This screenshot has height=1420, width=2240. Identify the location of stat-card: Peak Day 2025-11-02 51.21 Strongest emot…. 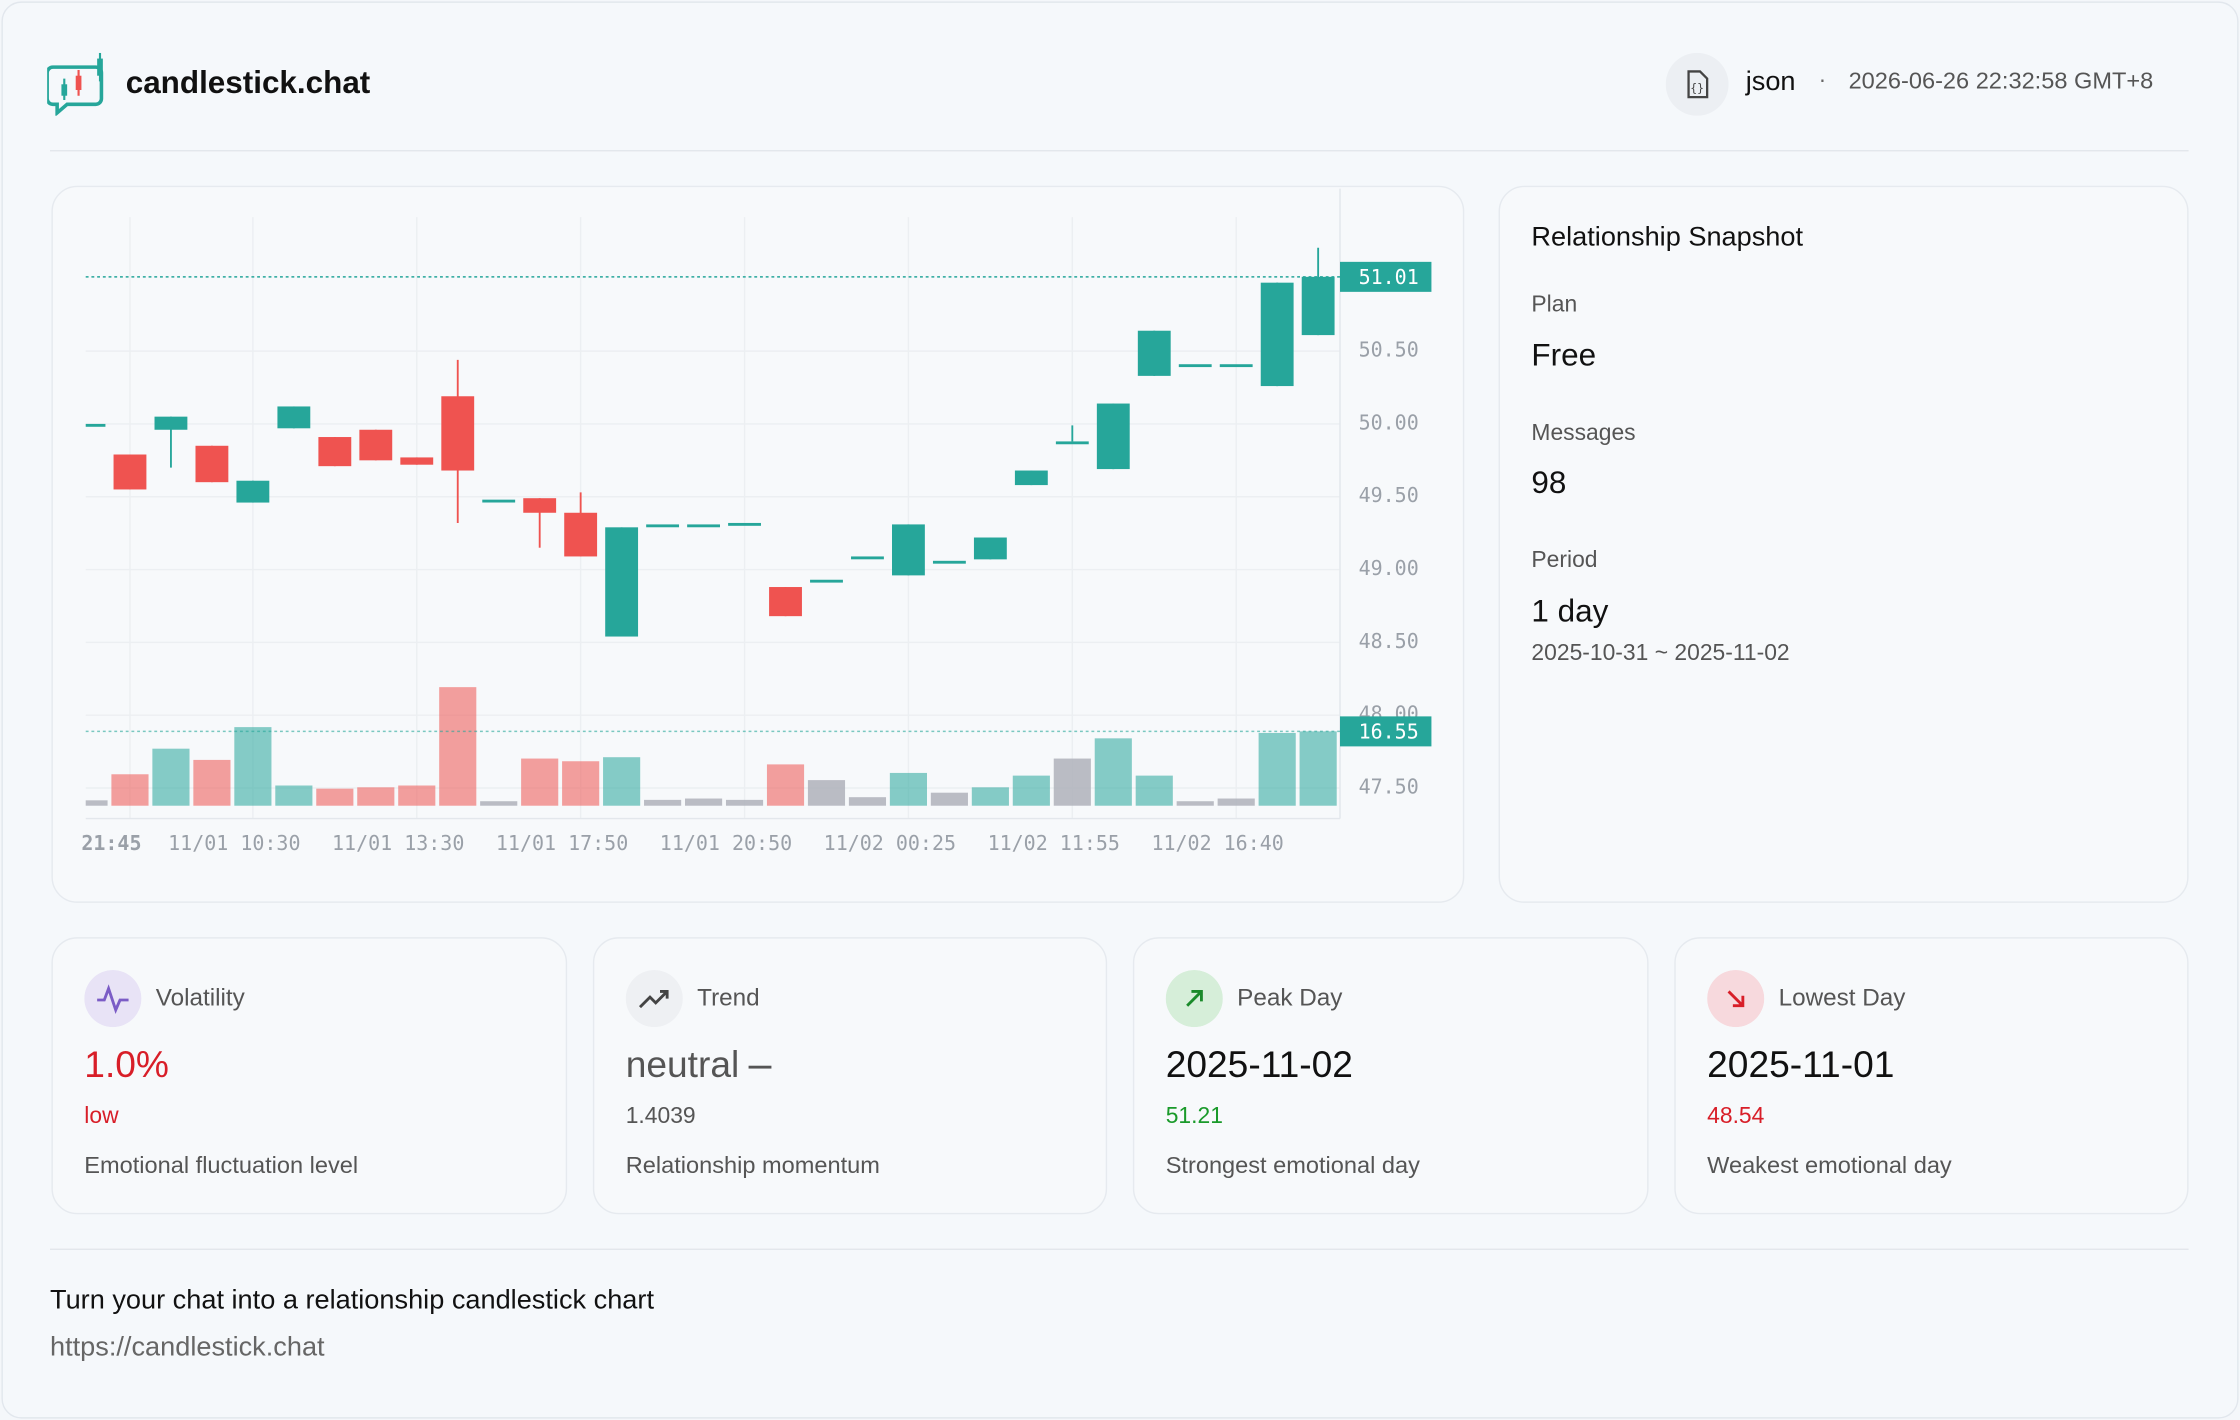
(1390, 1076).